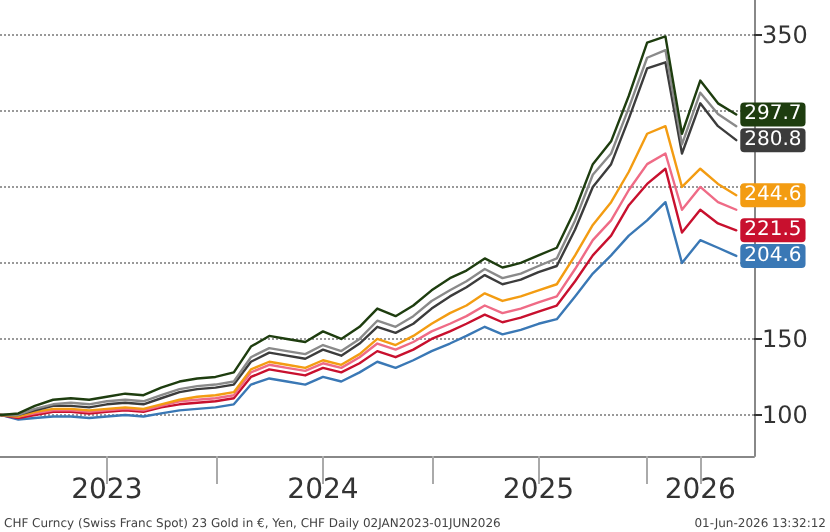 This screenshot has width=830, height=532. What do you see at coordinates (785, 414) in the screenshot?
I see `y-tick-label: 100` at bounding box center [785, 414].